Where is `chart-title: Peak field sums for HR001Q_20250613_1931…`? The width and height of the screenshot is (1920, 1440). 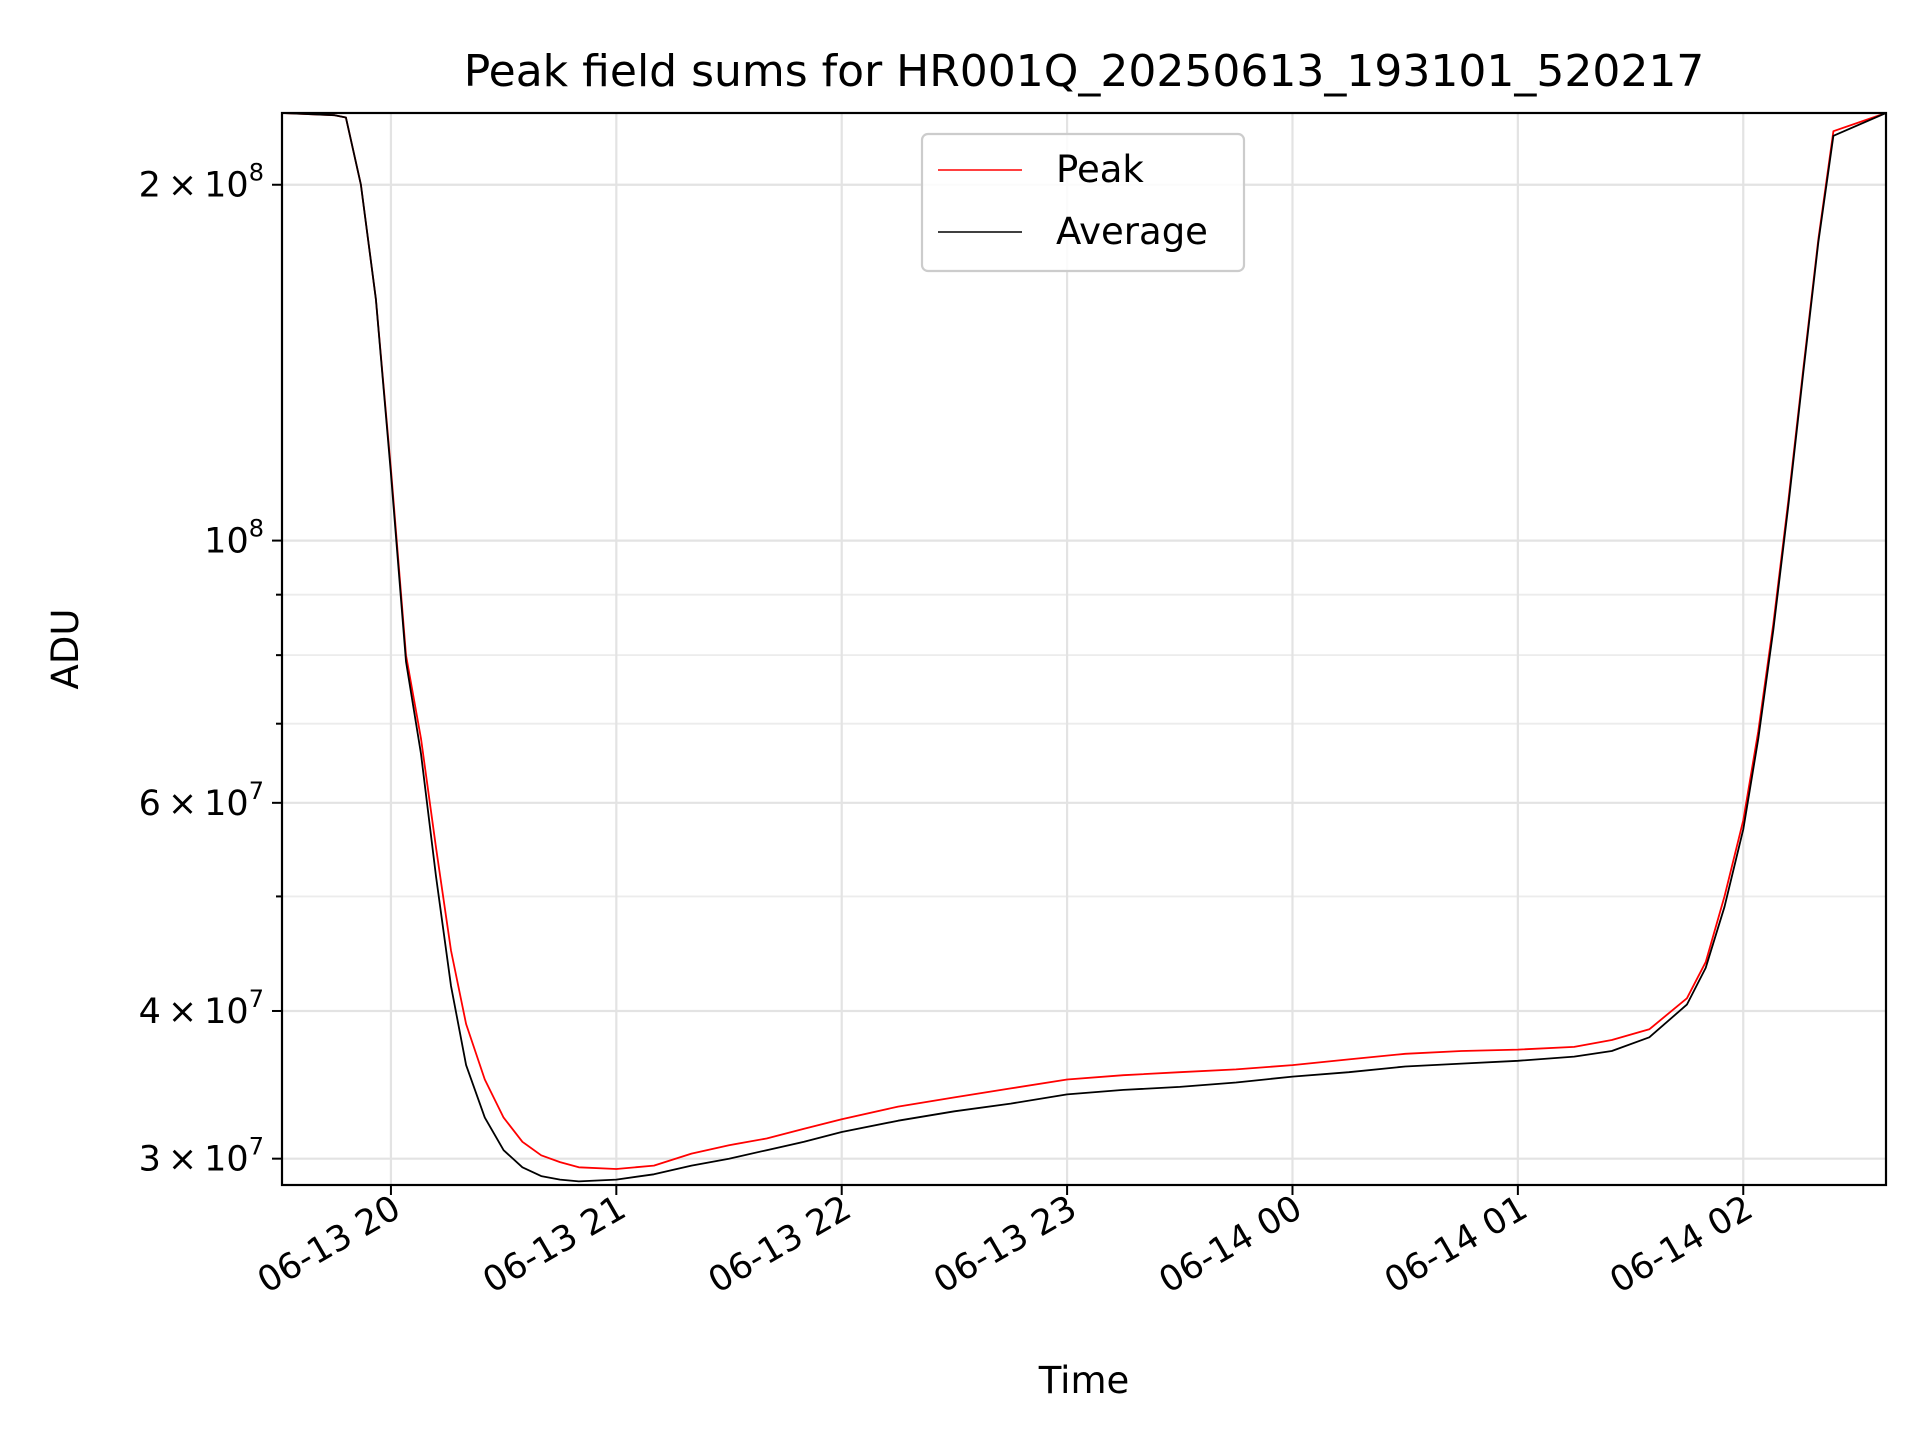 chart-title: Peak field sums for HR001Q_20250613_1931… is located at coordinates (1084, 71).